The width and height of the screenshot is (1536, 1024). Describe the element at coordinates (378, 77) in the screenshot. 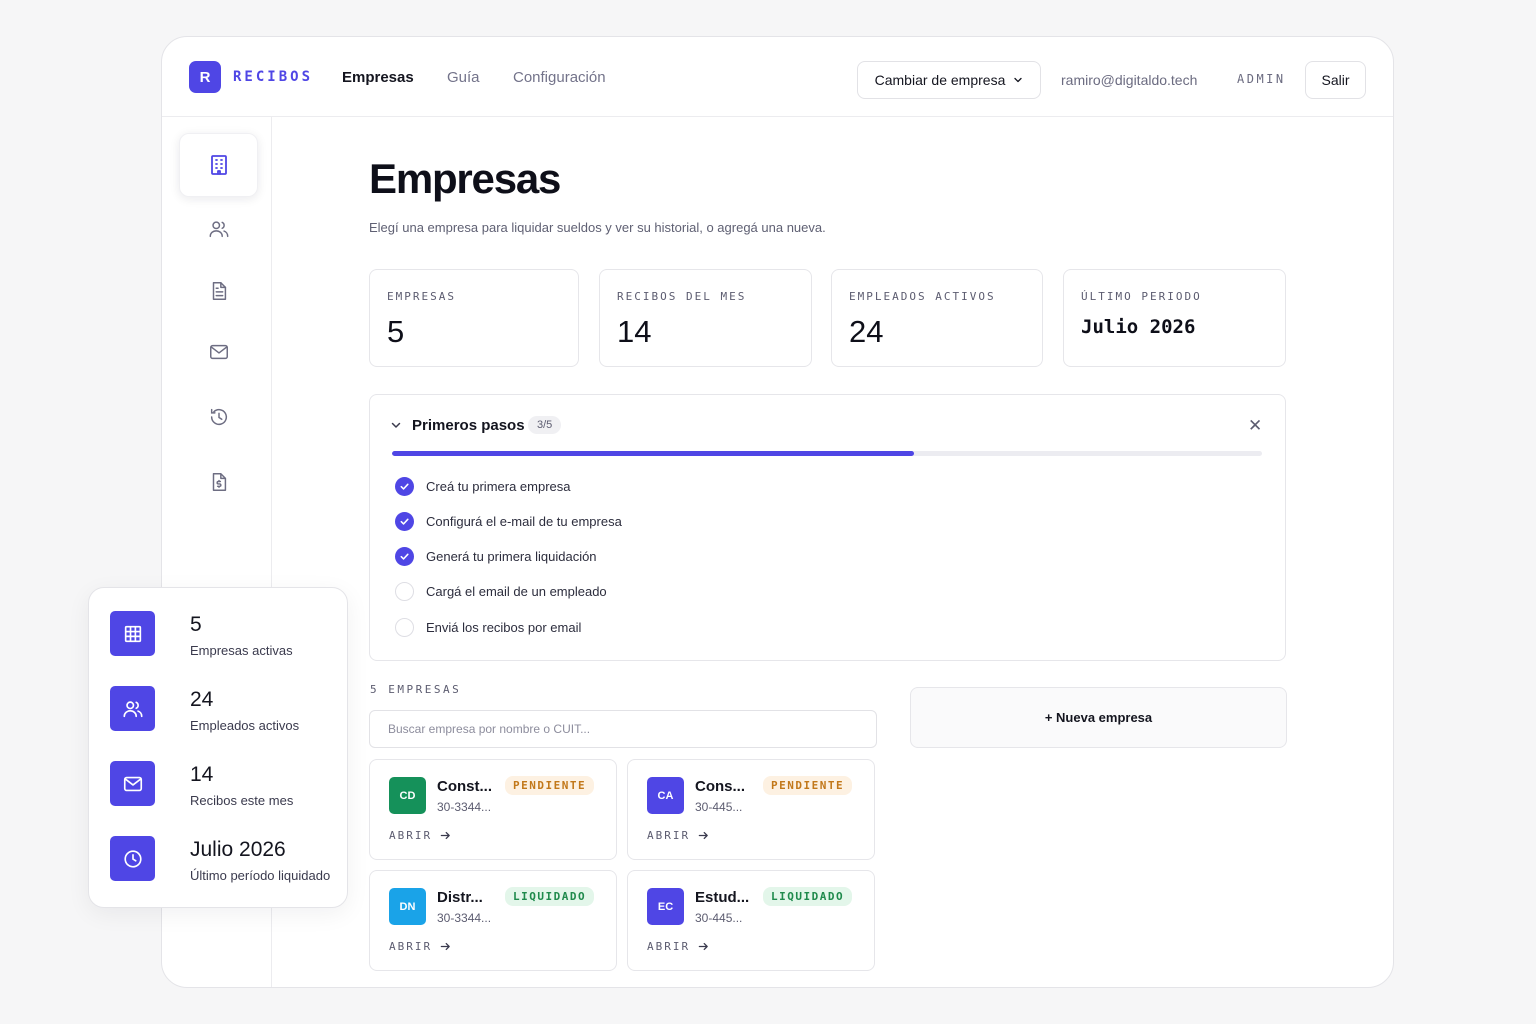

I see `nav-empresas: Empresas` at that location.